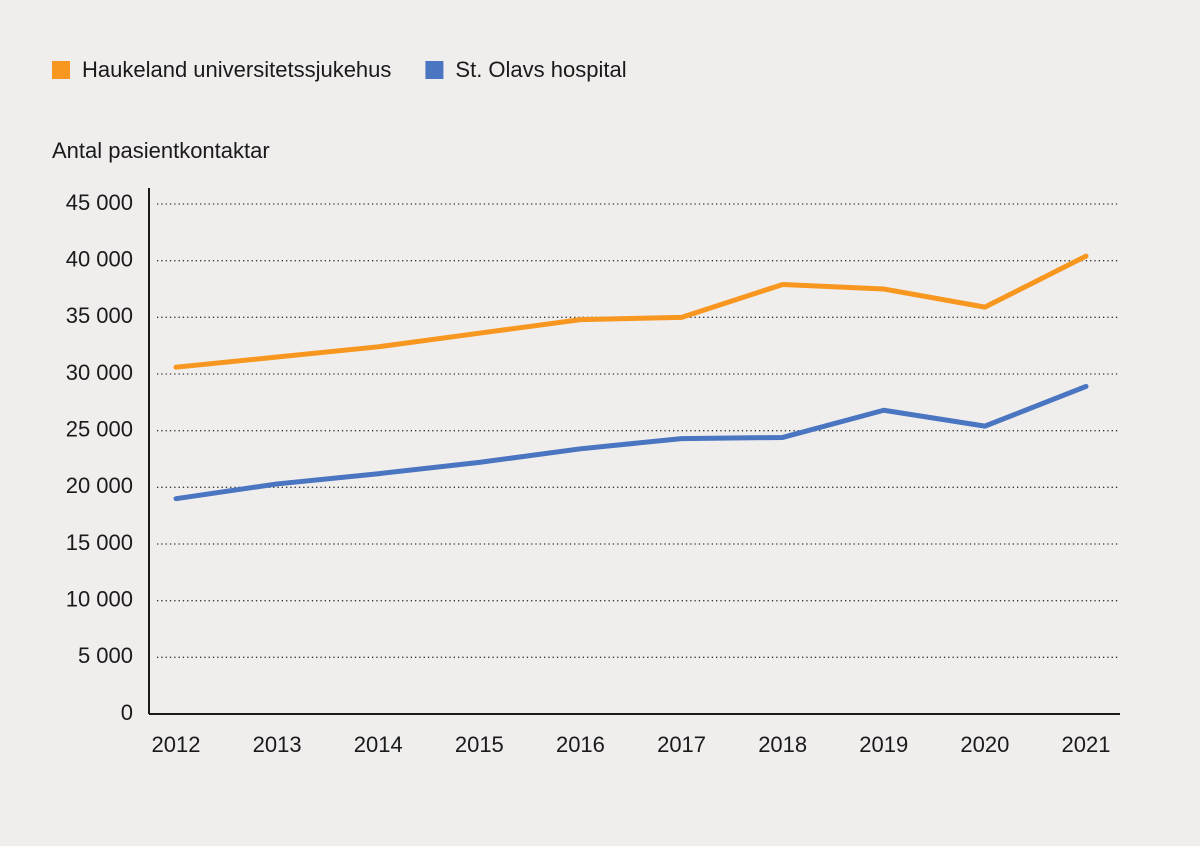 The width and height of the screenshot is (1200, 846). Describe the element at coordinates (580, 744) in the screenshot. I see `x-tick-label: 2016` at that location.